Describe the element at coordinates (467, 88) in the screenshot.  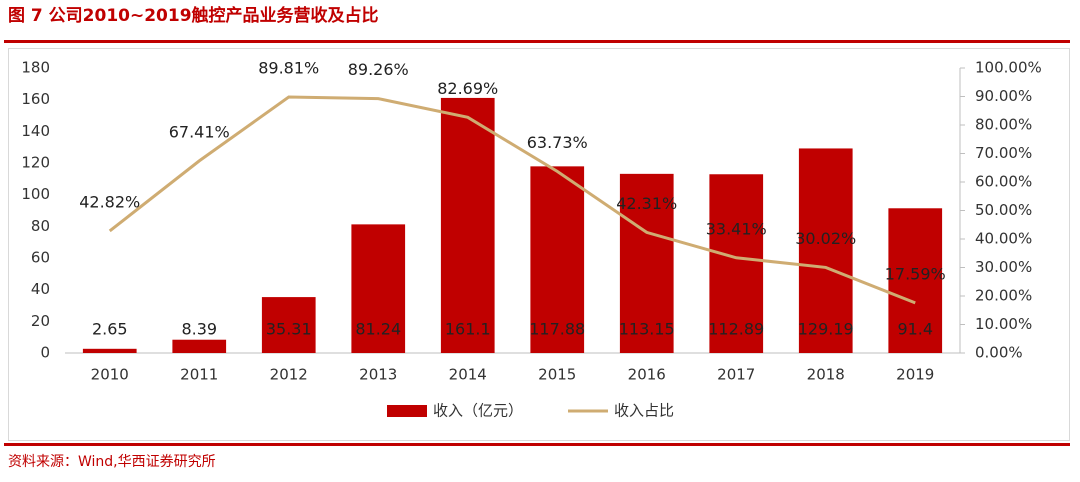
I see `line-value-label: 82.69%` at that location.